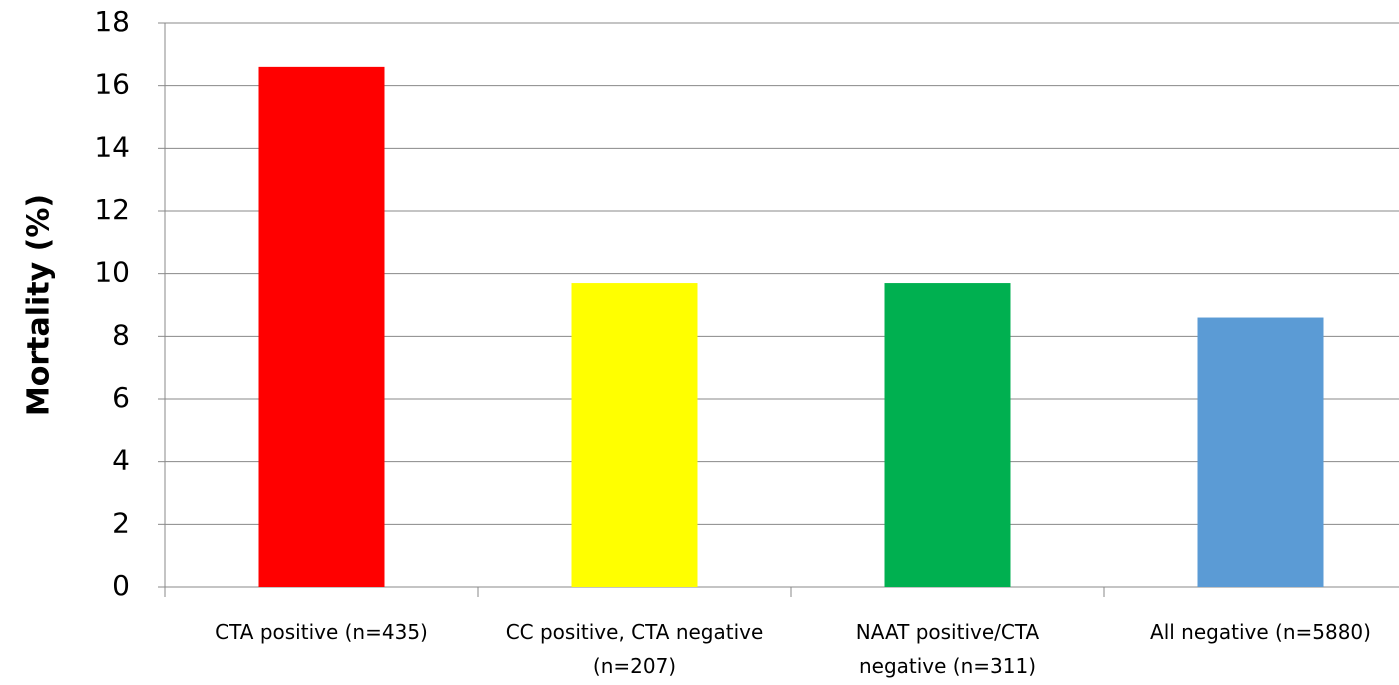  I want to click on y-tick-label: 12, so click(112, 209).